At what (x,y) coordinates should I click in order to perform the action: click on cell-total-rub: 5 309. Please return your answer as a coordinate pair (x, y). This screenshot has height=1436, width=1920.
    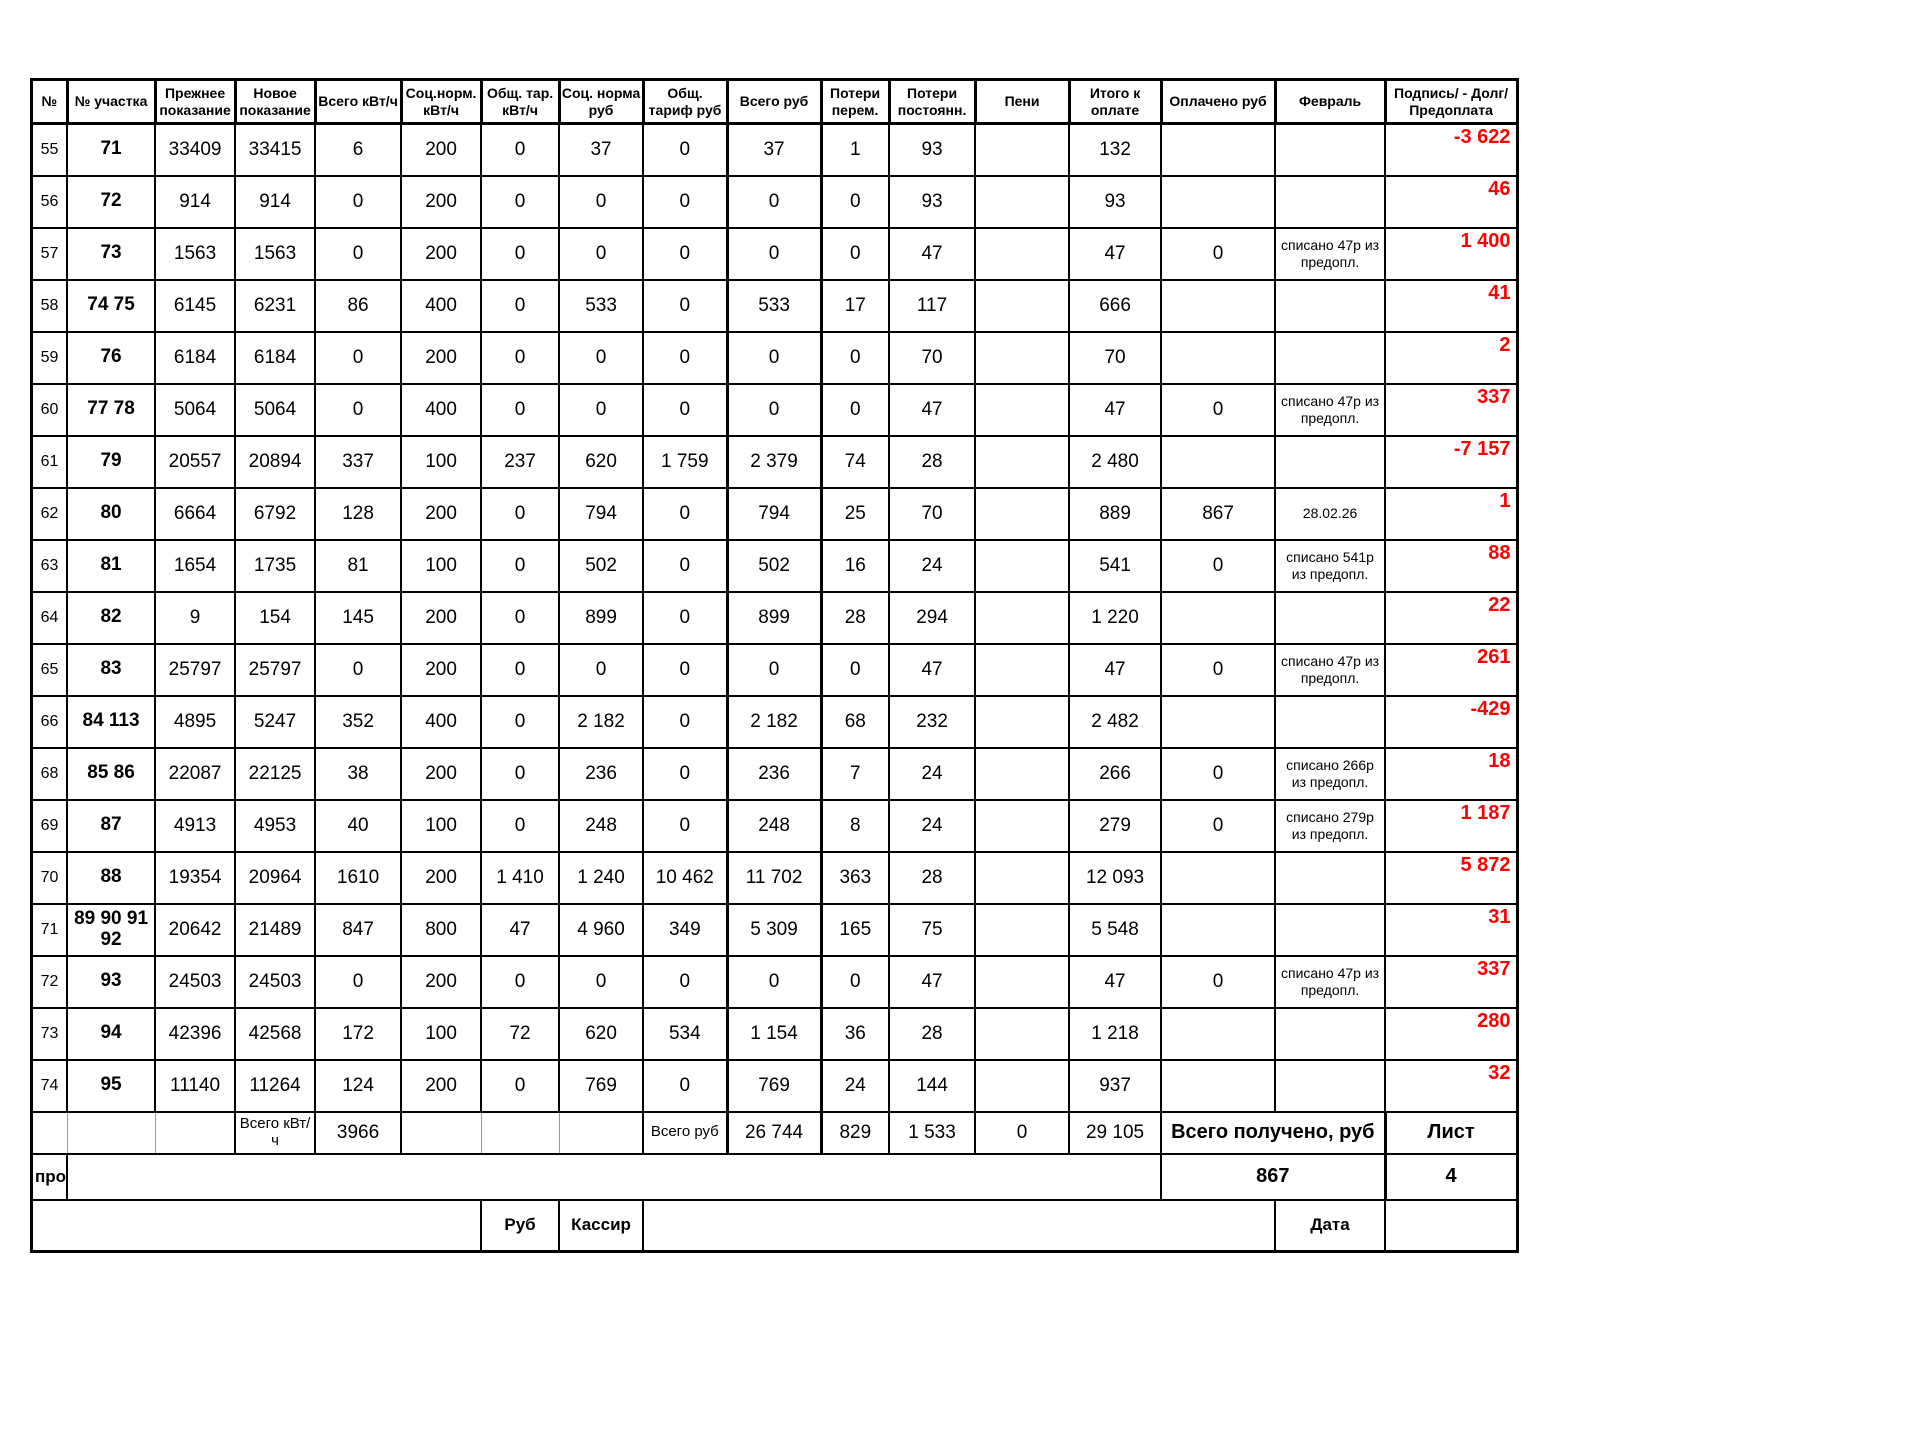
    Looking at the image, I should click on (774, 929).